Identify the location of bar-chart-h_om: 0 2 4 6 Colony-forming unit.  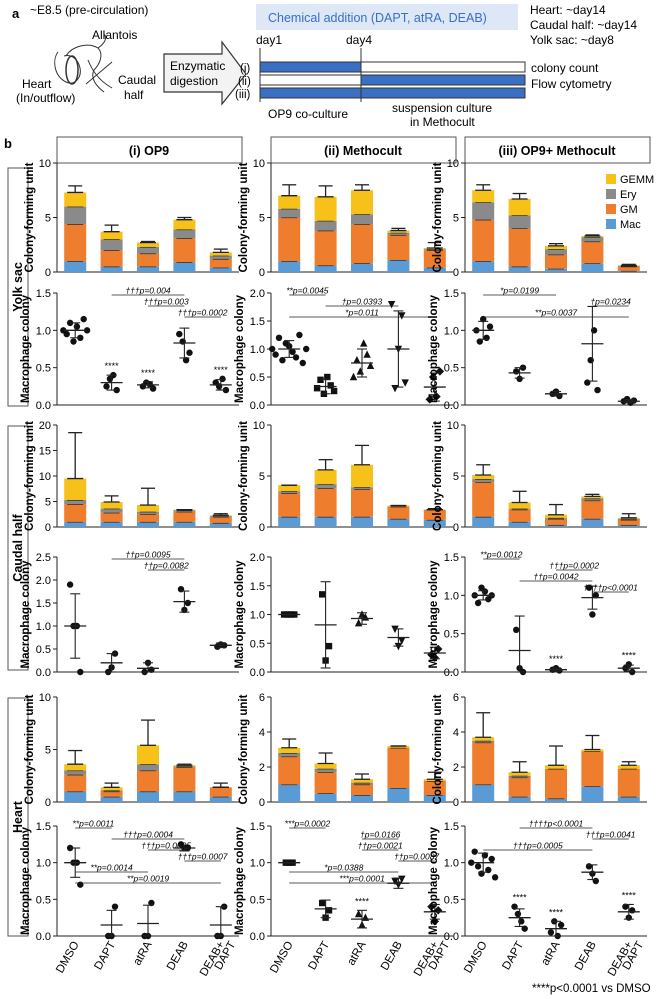
(539, 750).